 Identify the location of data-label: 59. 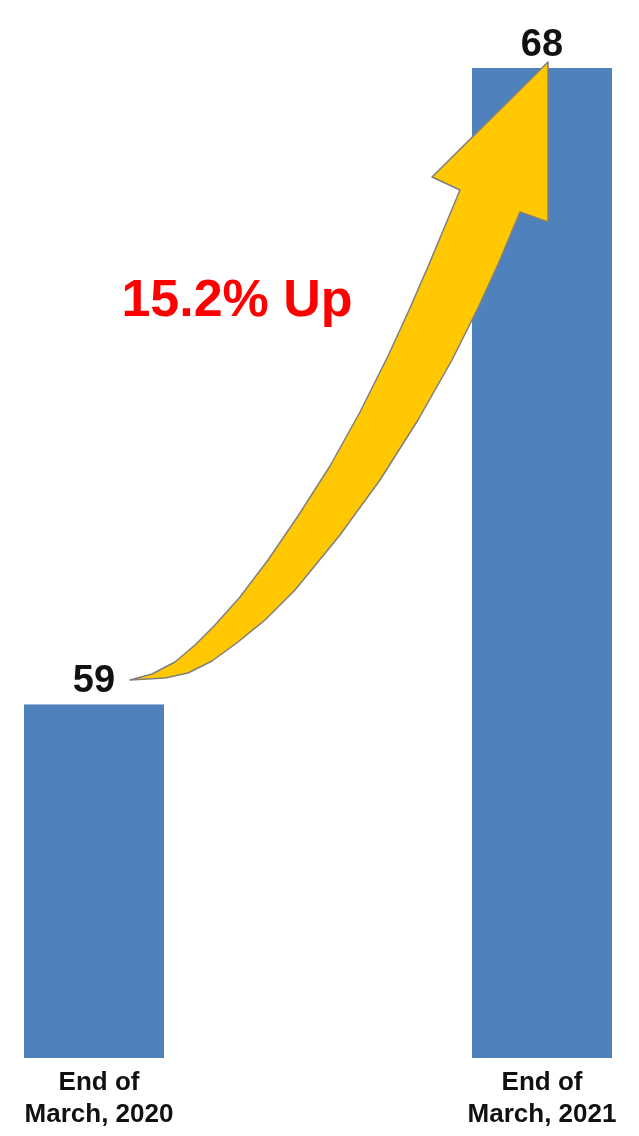
(94, 679).